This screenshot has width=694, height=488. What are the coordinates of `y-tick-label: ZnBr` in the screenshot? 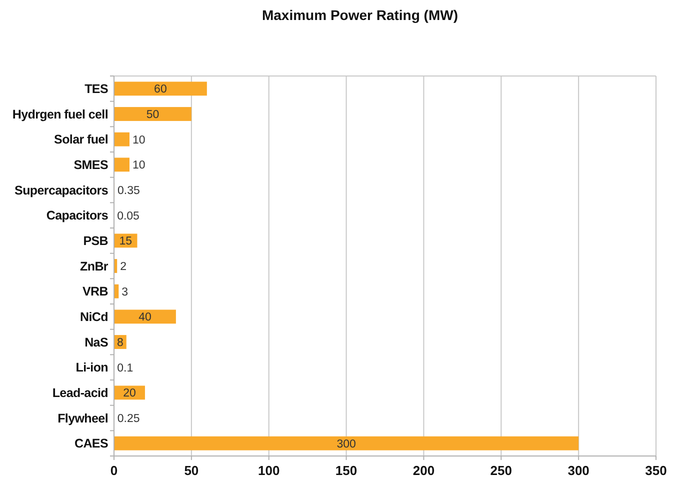 It's located at (94, 266).